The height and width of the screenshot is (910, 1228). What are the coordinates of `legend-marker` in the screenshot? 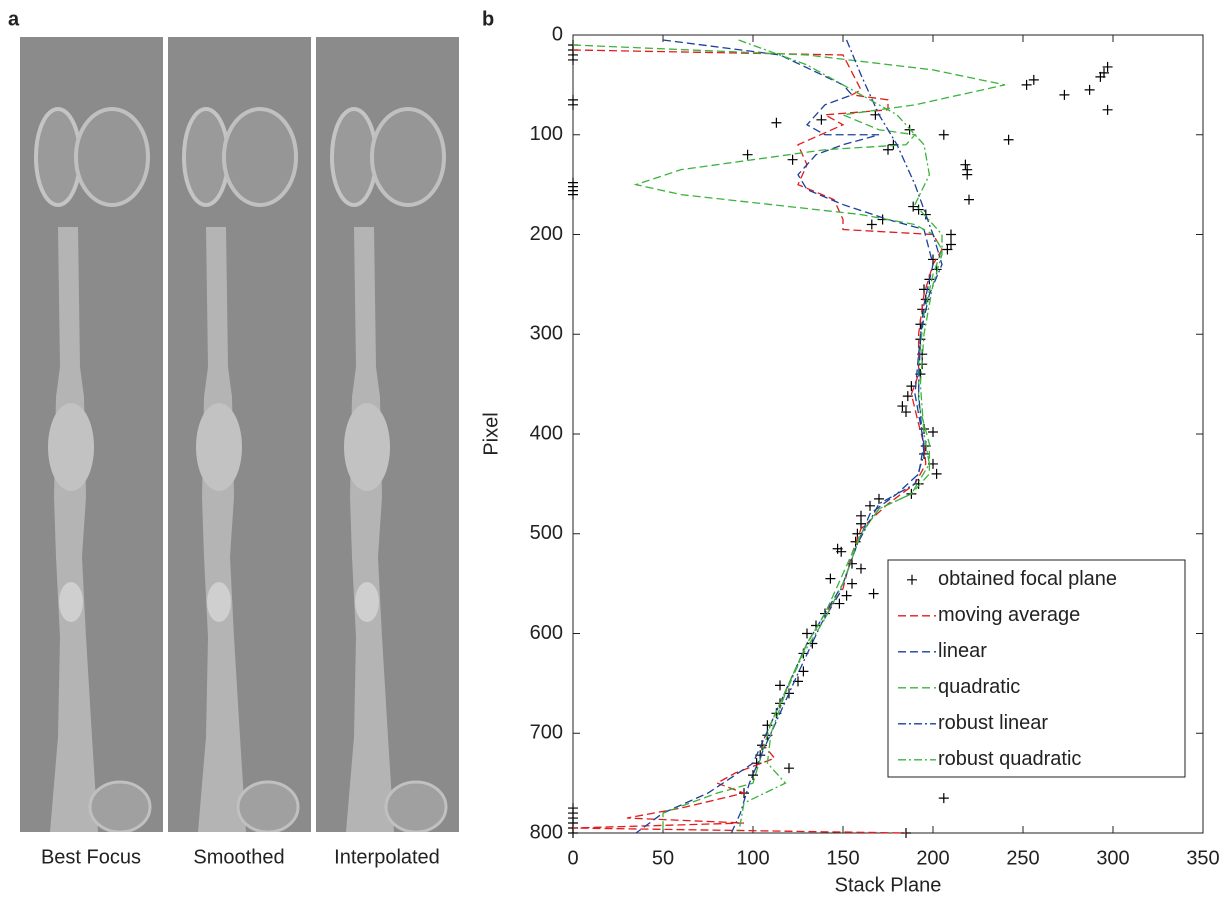 It's located at (912, 579).